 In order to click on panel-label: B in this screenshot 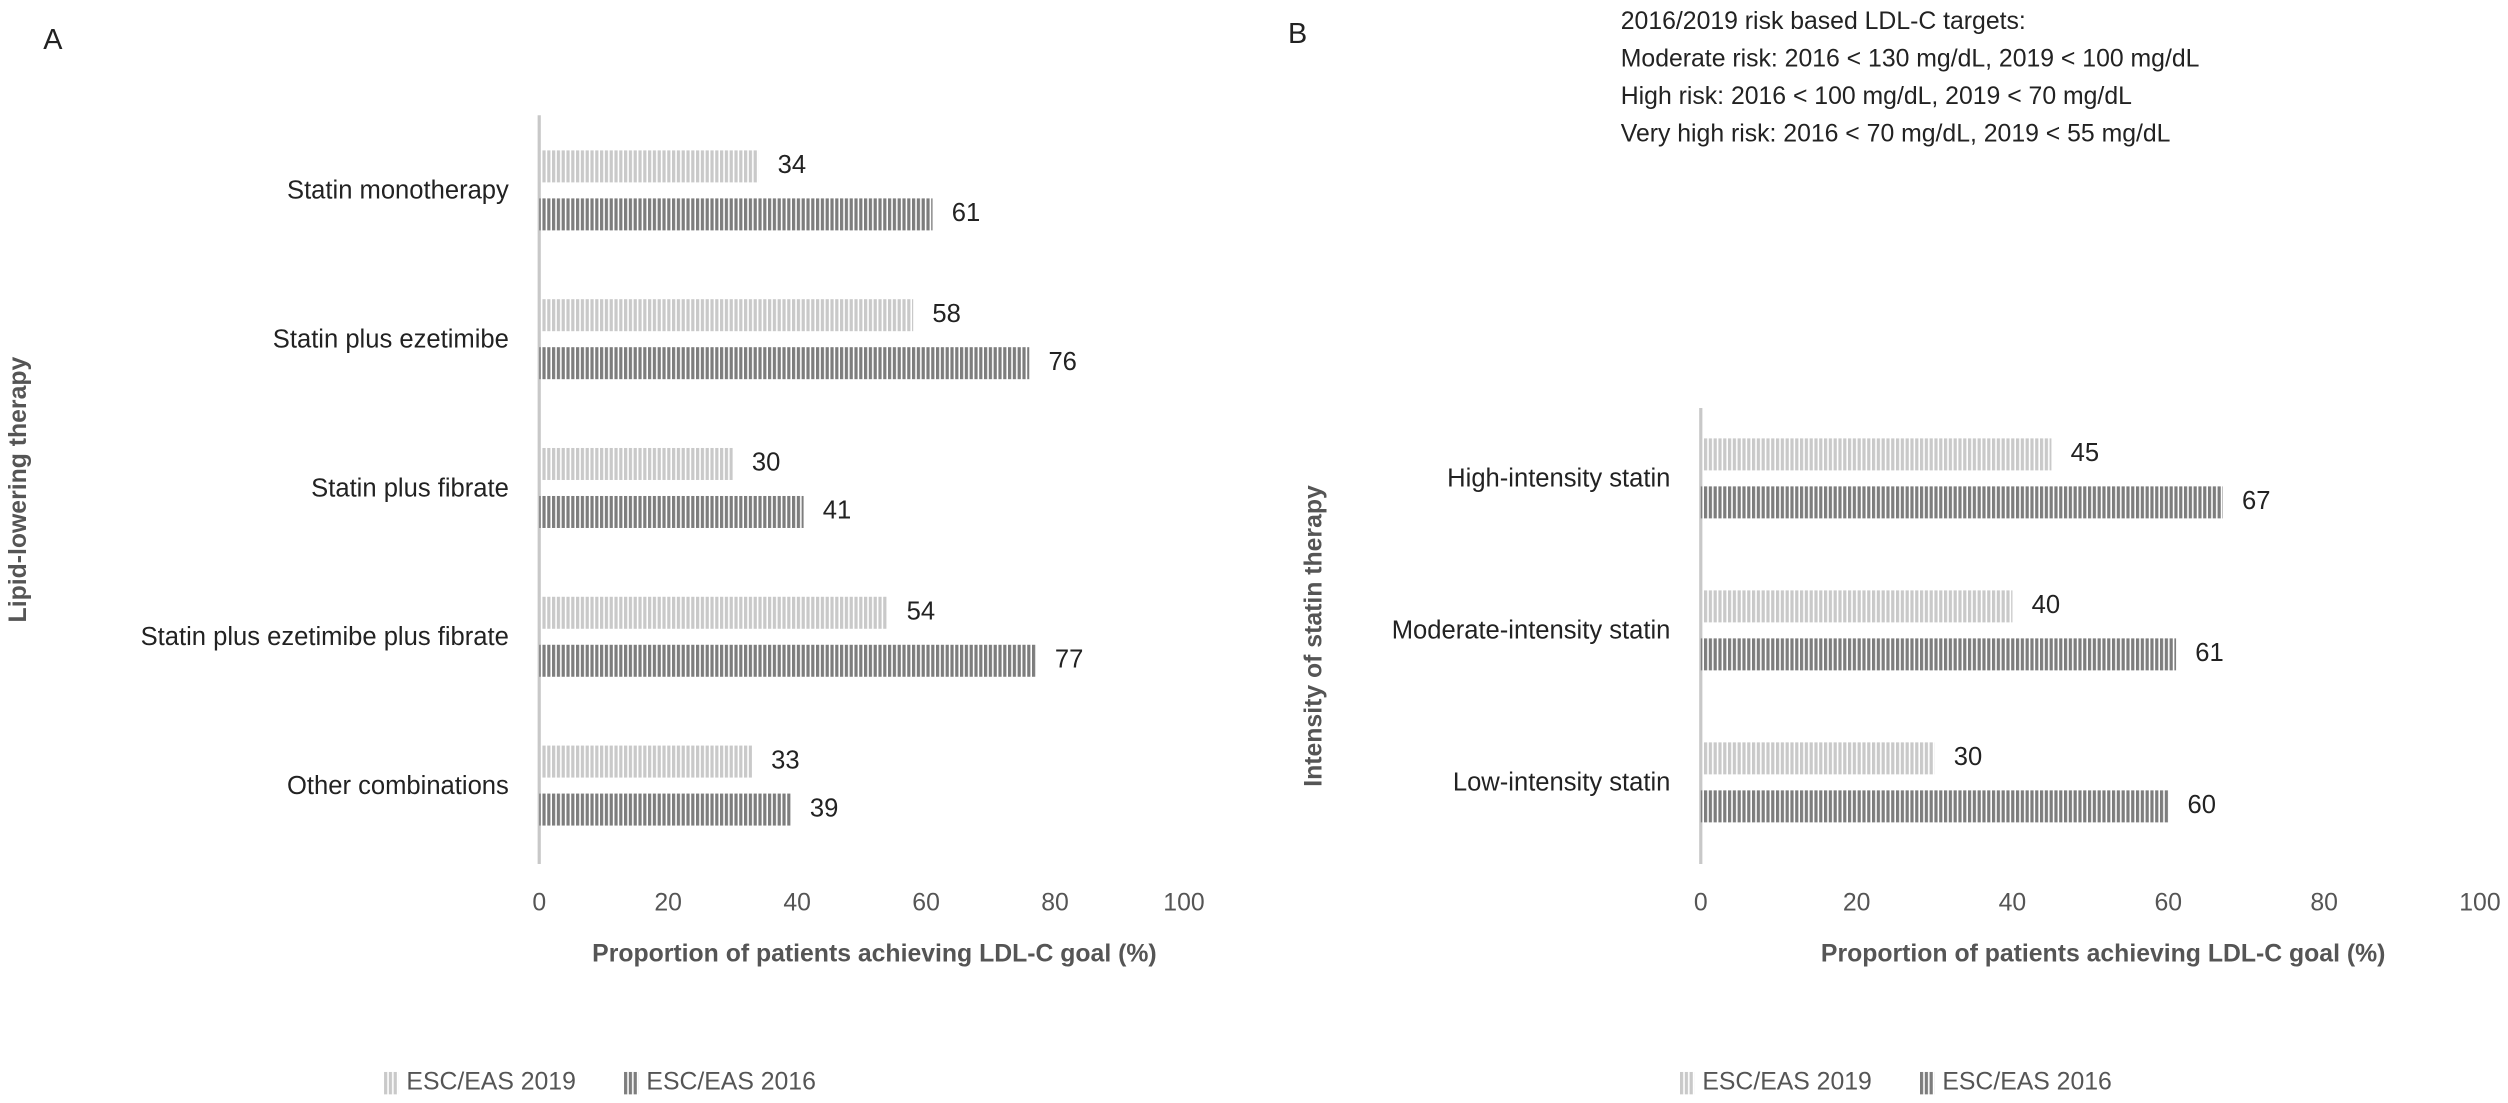, I will do `click(1297, 34)`.